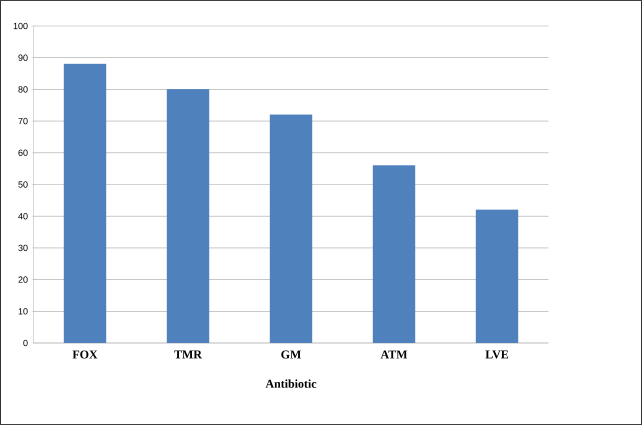  I want to click on x-tick-label: LVE, so click(496, 354).